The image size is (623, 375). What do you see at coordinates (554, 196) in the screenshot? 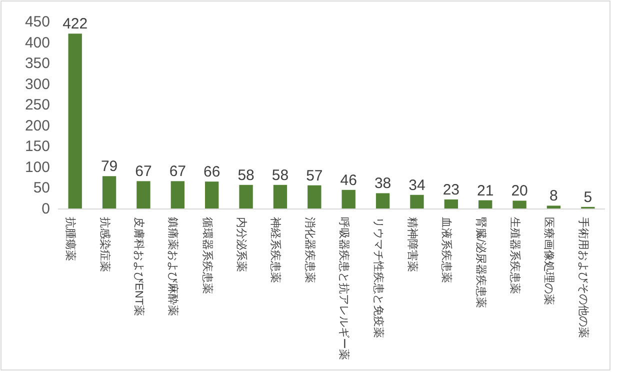
I see `data-label: 8` at bounding box center [554, 196].